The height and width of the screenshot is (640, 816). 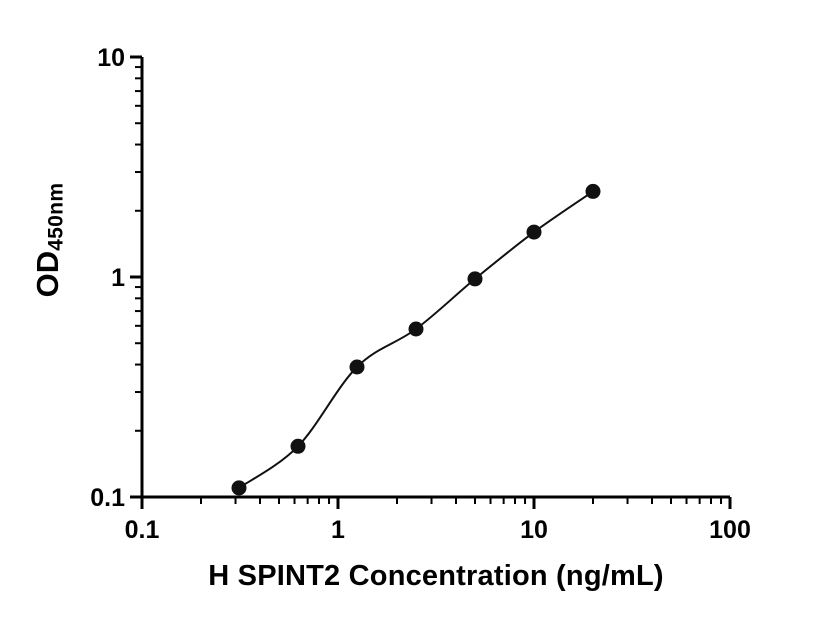 What do you see at coordinates (47, 274) in the screenshot?
I see `y-axis-title-main: OD` at bounding box center [47, 274].